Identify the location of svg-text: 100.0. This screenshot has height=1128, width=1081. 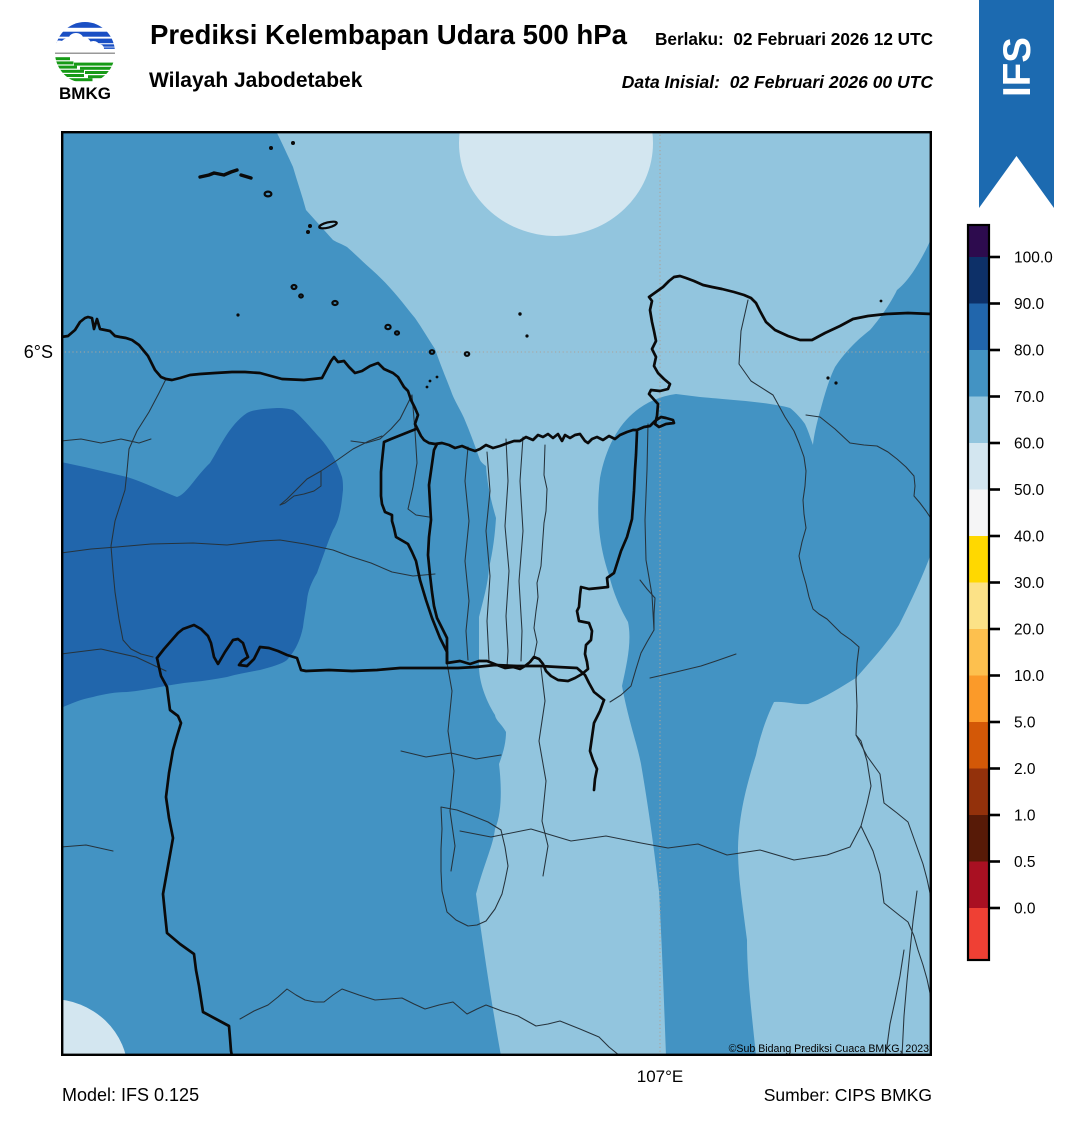
(1033, 258).